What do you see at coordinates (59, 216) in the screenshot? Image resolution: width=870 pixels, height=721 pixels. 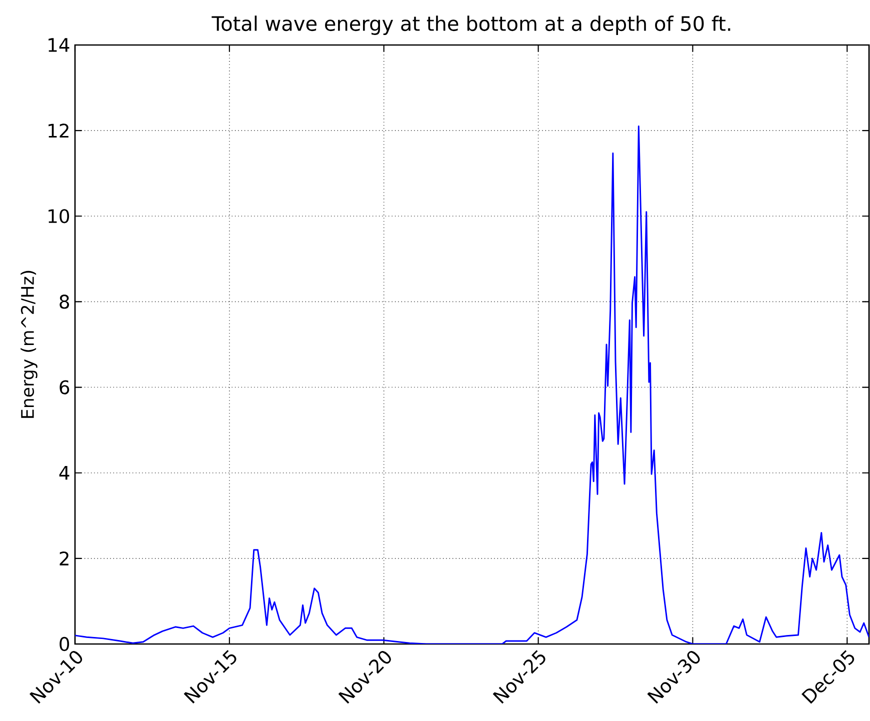 I see `y-tick-label: 10` at bounding box center [59, 216].